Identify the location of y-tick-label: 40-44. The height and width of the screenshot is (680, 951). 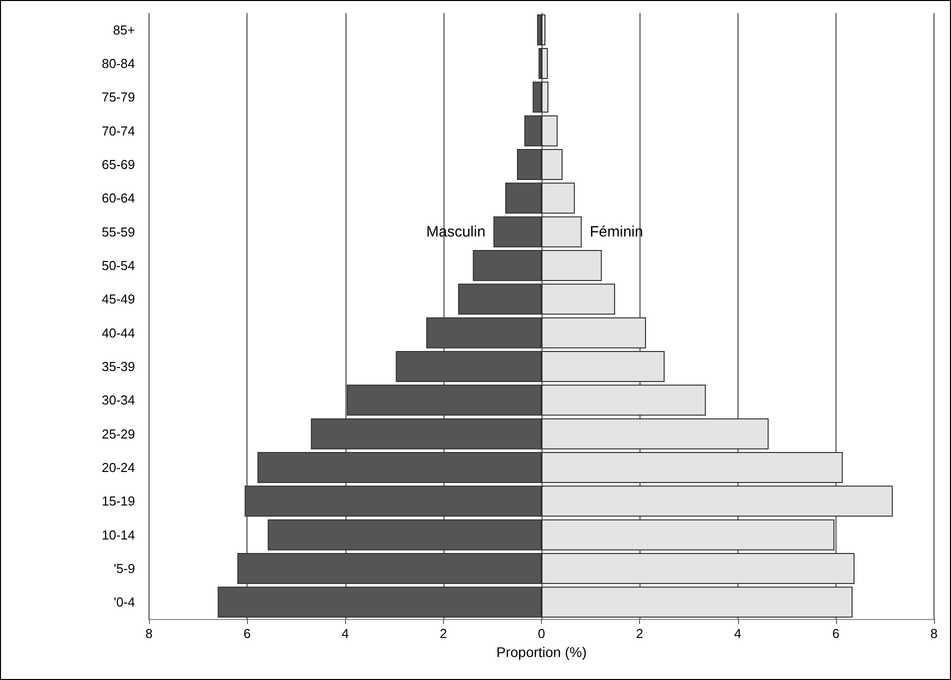
(118, 332).